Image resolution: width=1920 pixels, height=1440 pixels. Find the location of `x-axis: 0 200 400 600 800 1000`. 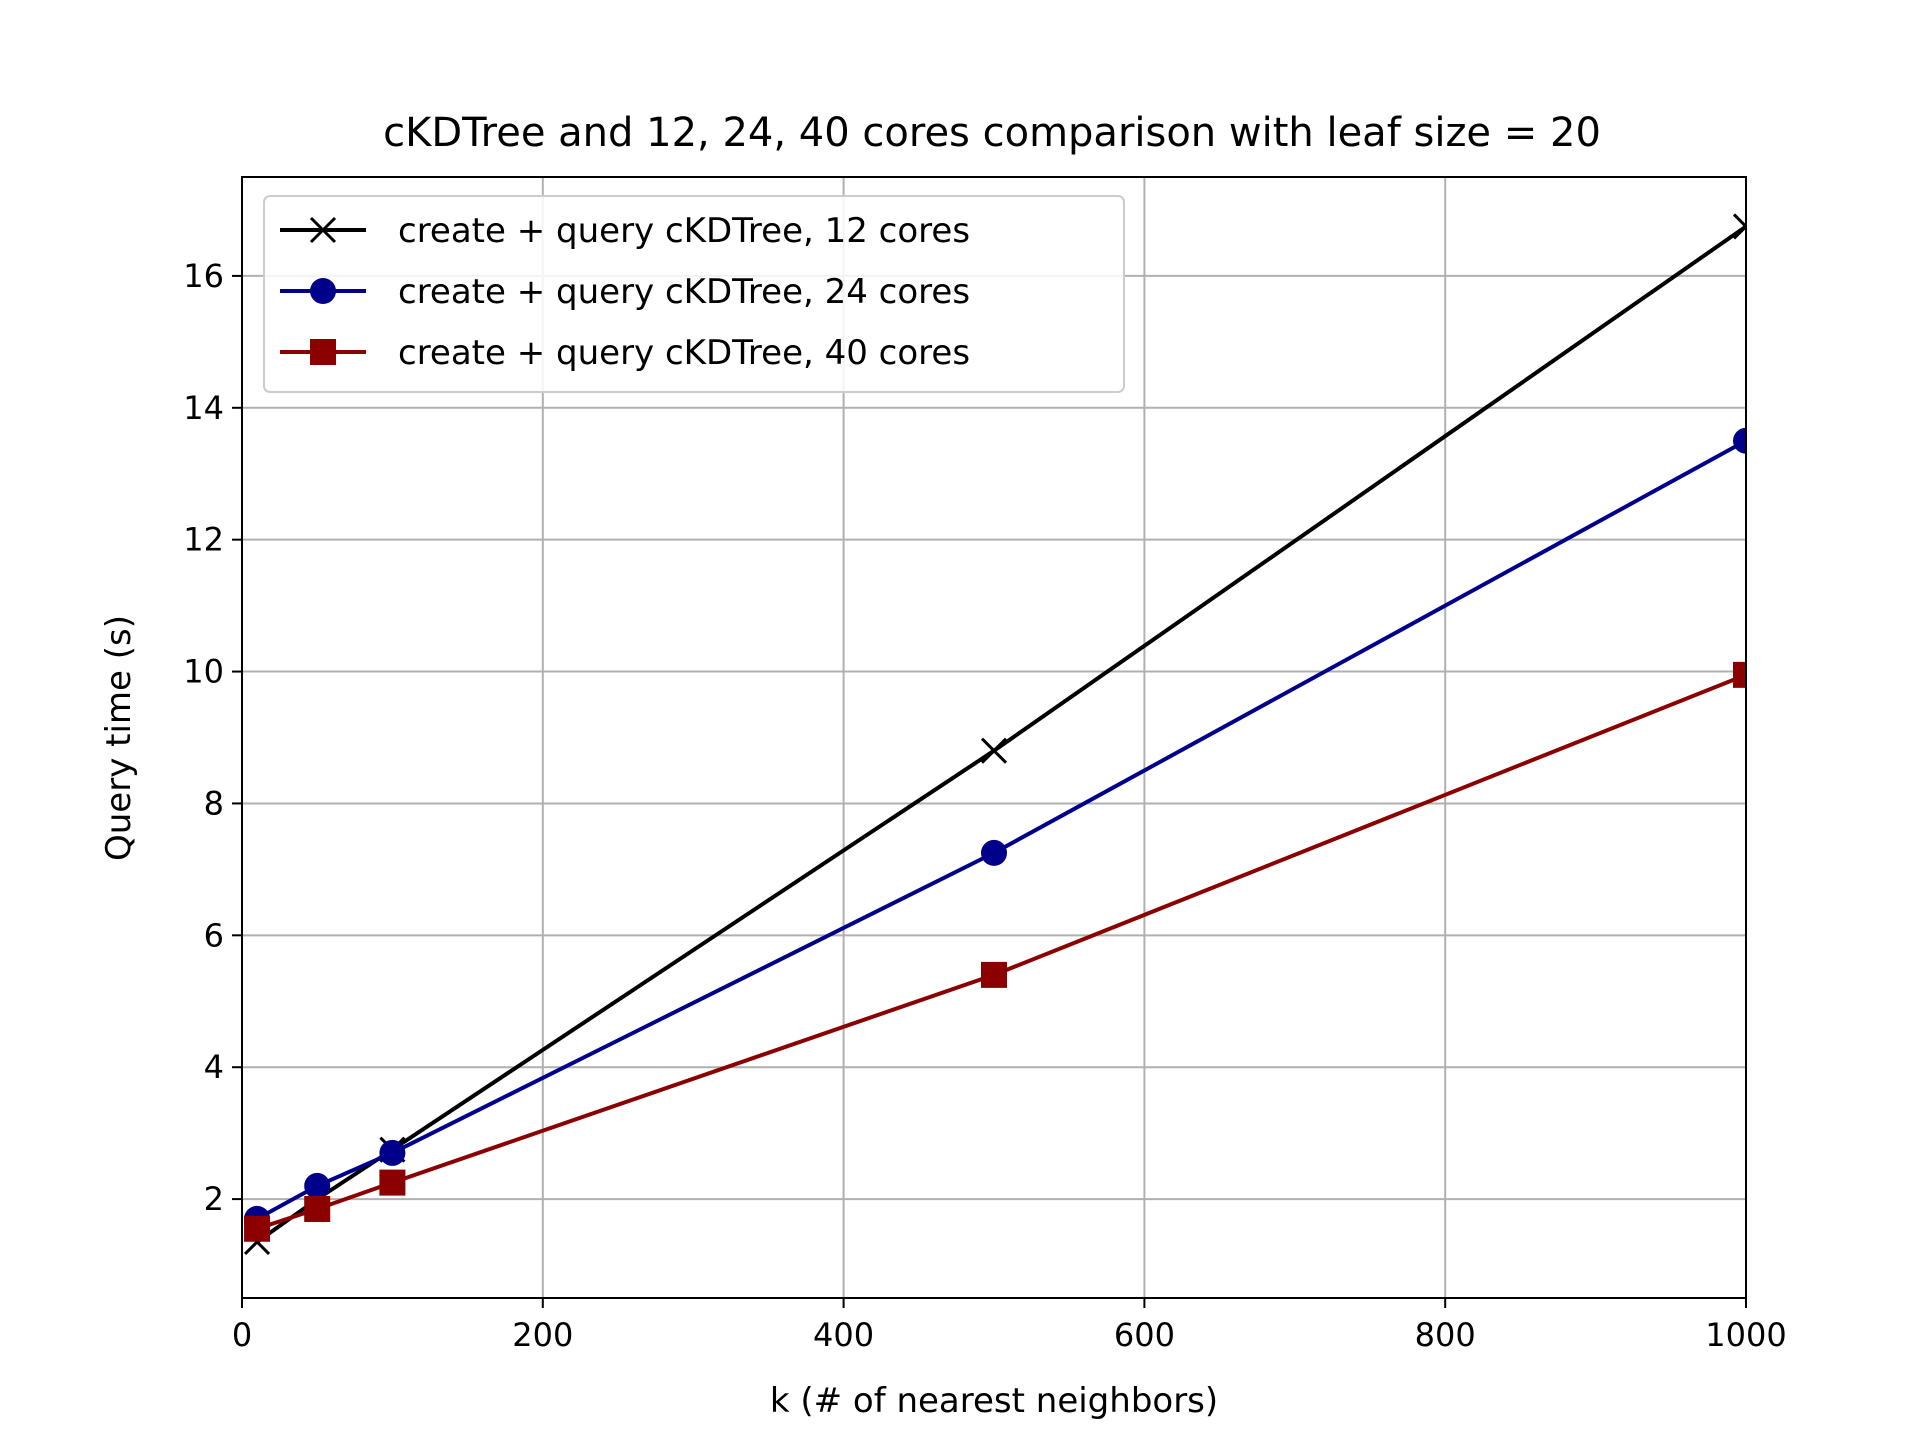

x-axis: 0 200 400 600 800 1000 is located at coordinates (1009, 1326).